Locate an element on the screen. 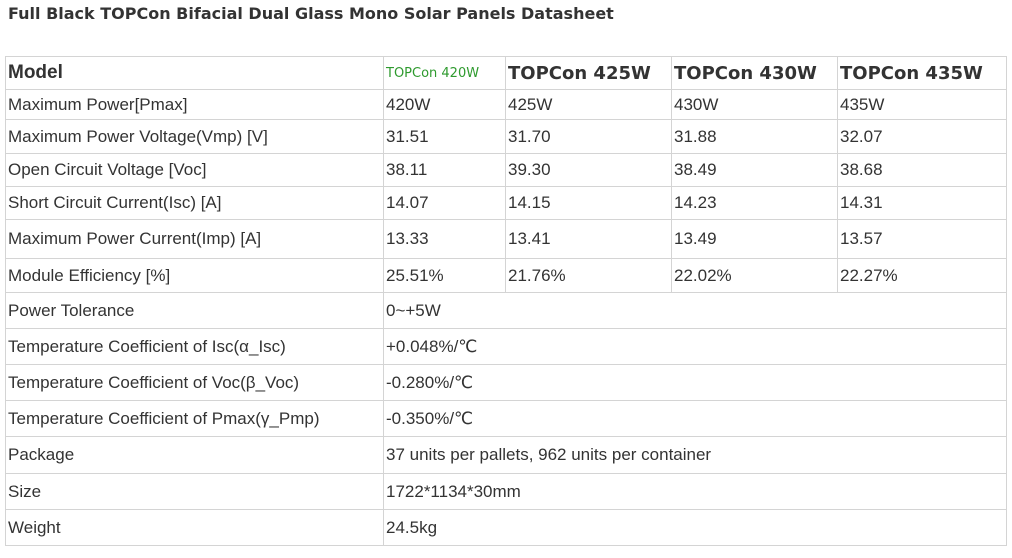 The image size is (1012, 558). row-label: Temperature Coefficient of Voc(β_Voc) is located at coordinates (194, 382).